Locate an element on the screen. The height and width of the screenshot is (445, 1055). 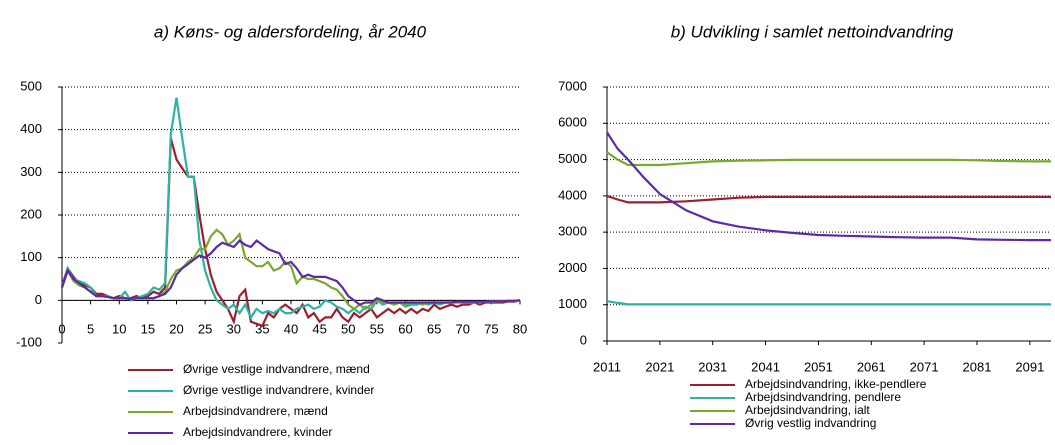
legend-label: Øvrige vestlige indvandrere, mænd is located at coordinates (276, 369).